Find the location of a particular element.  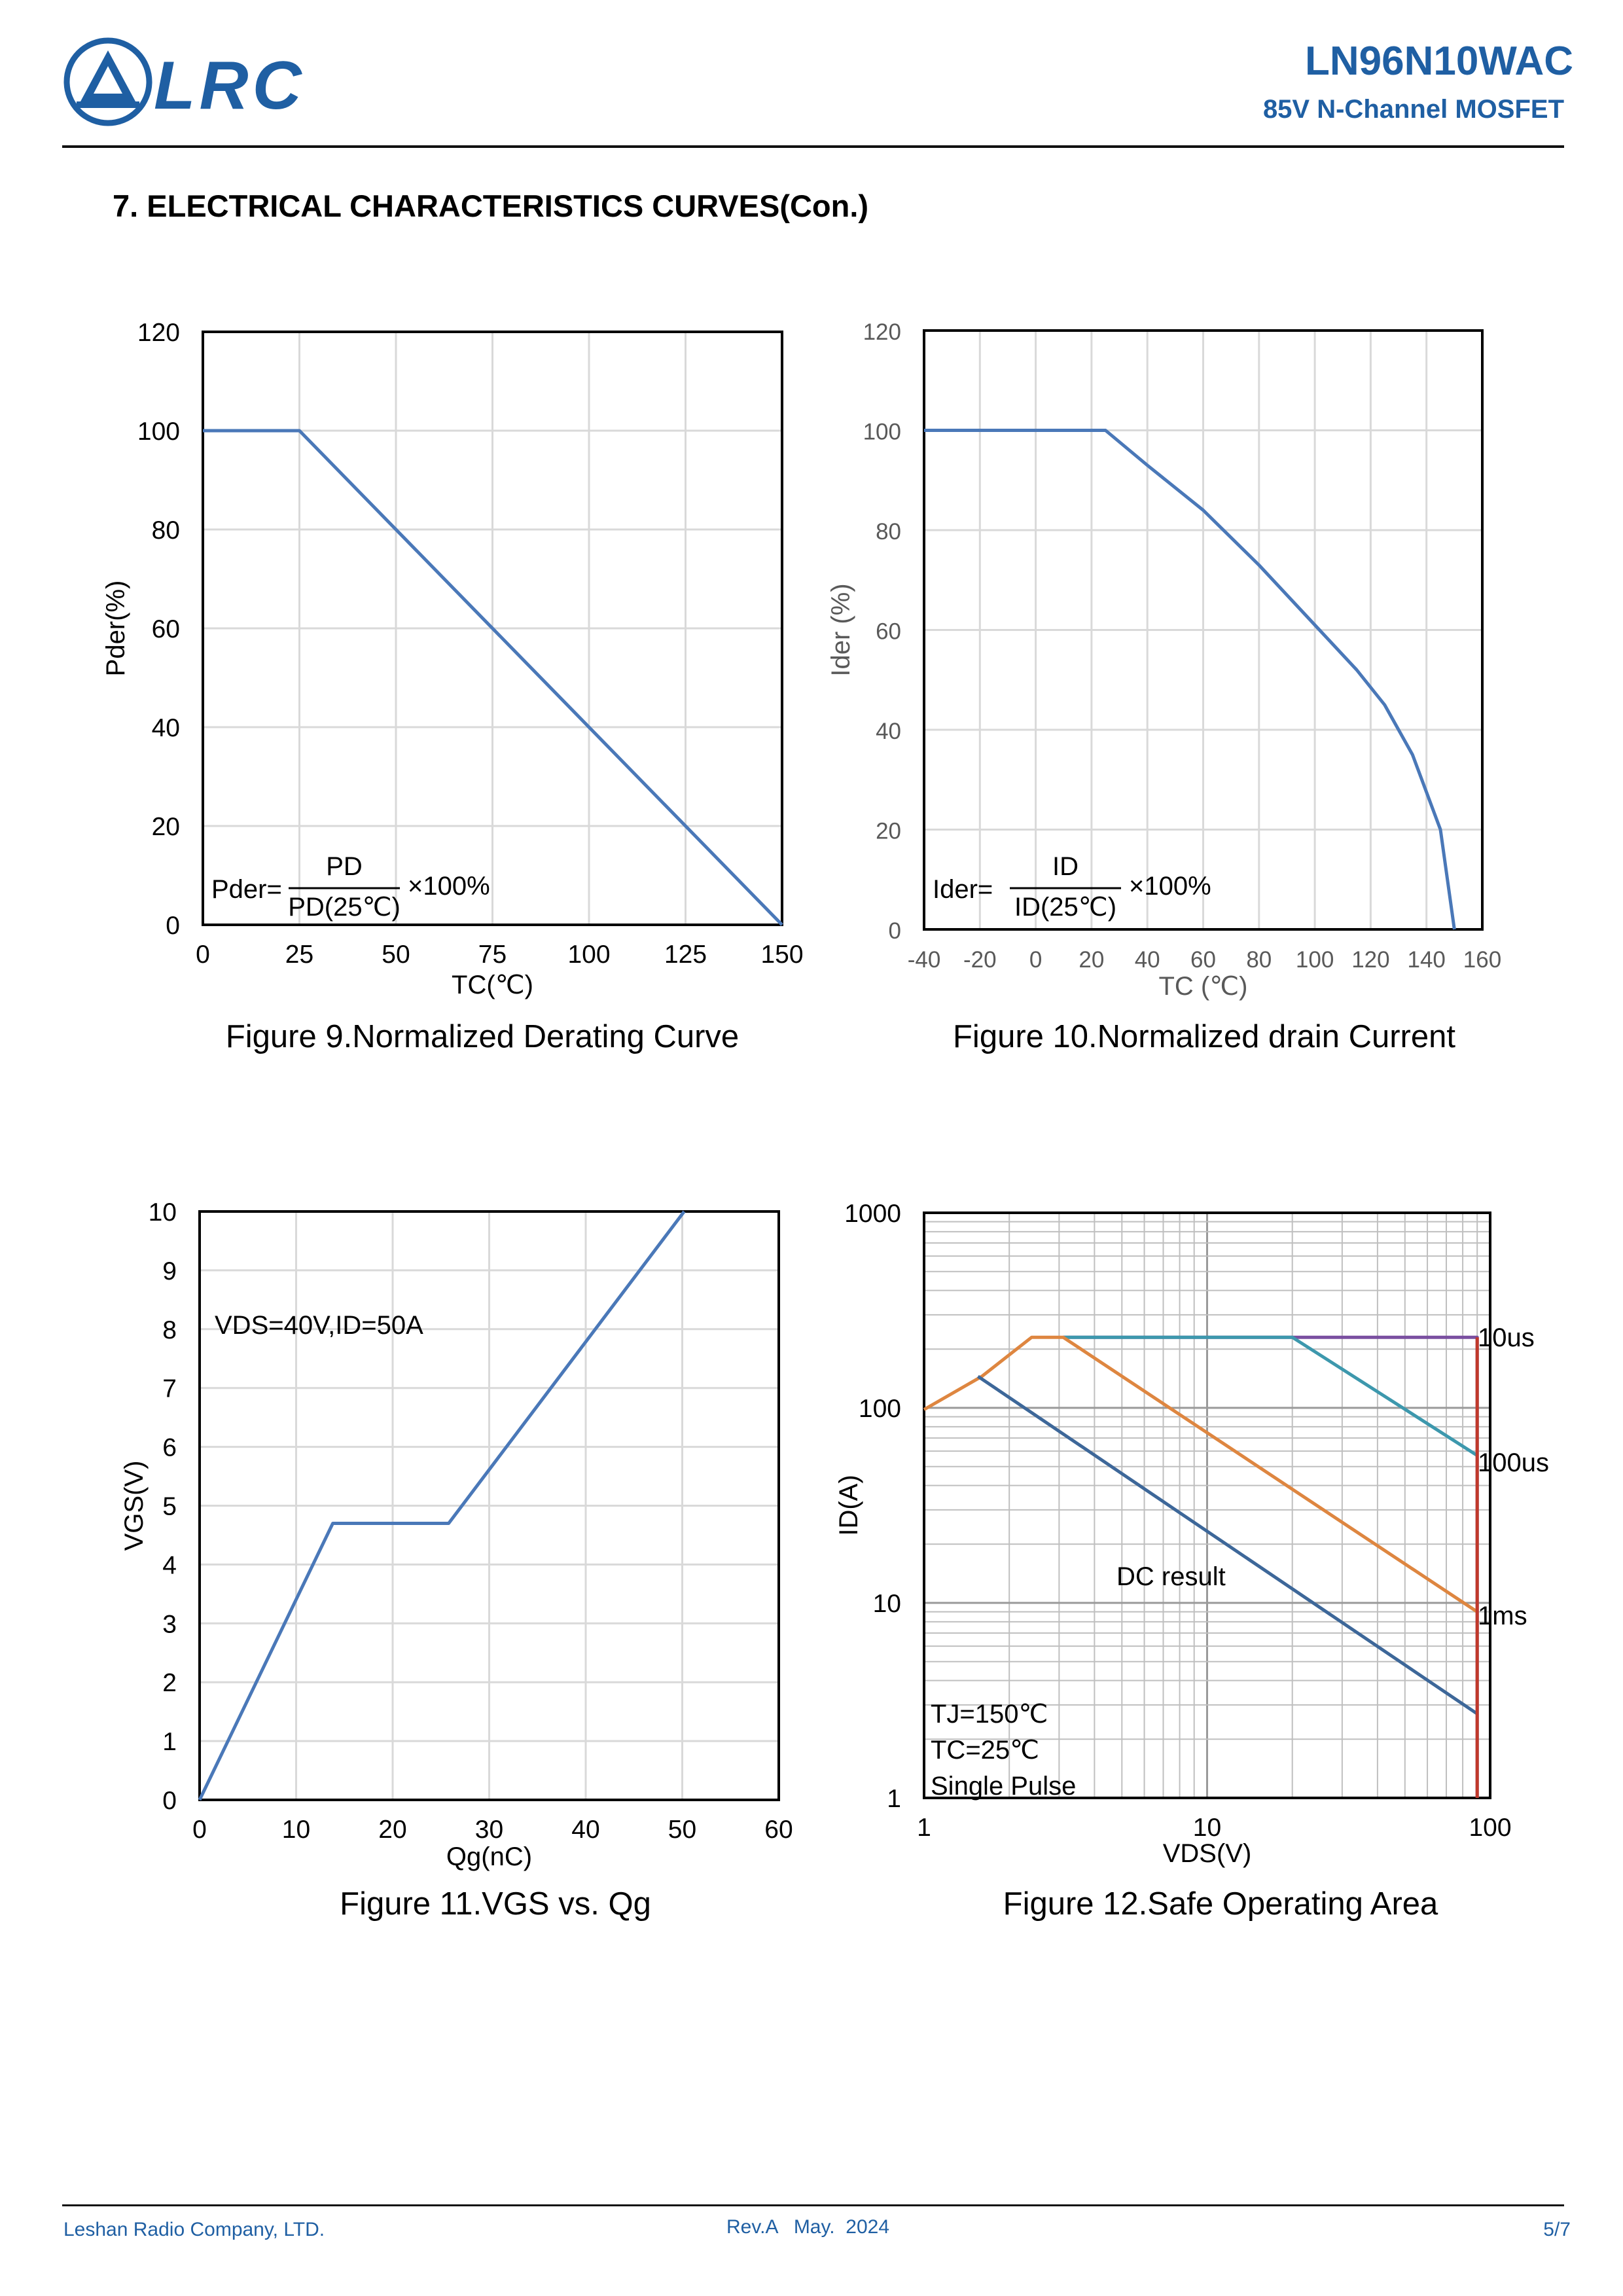

series-line-100us is located at coordinates (1270, 1396).